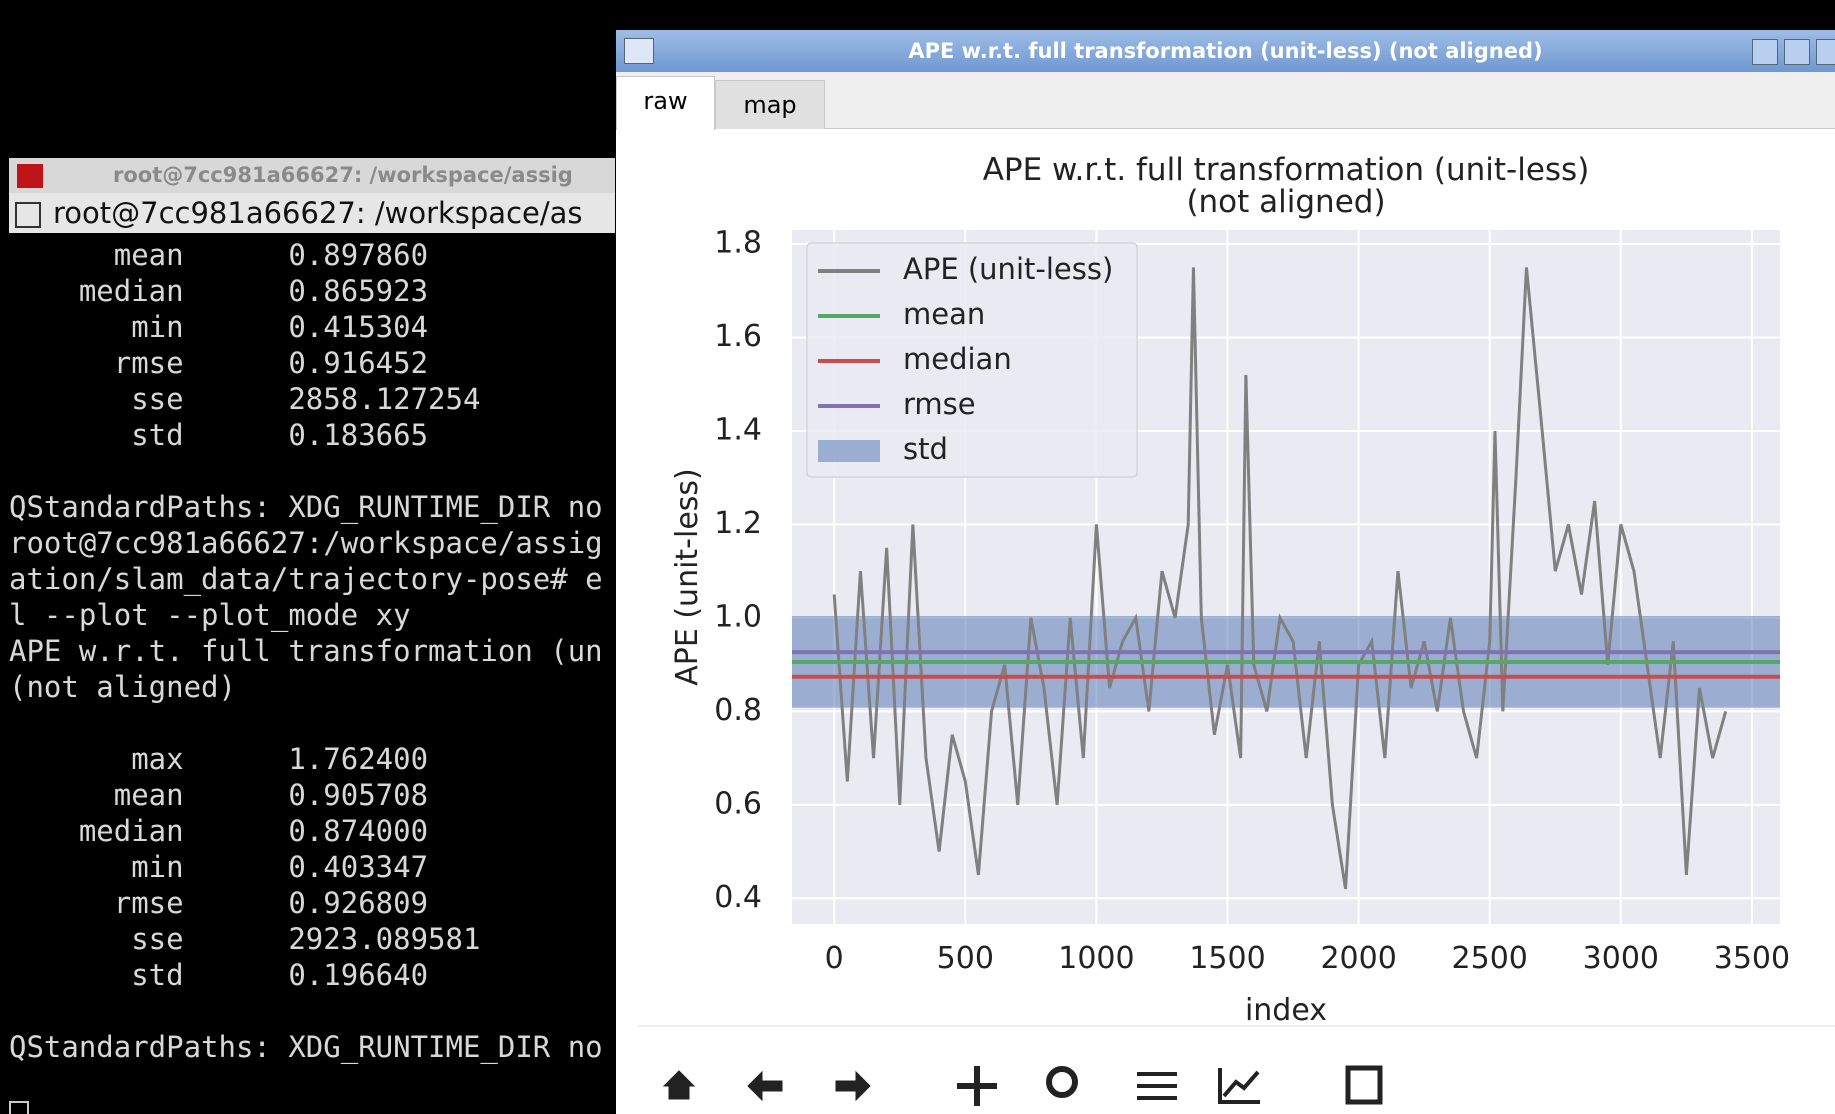  Describe the element at coordinates (219, 975) in the screenshot. I see `output-line: std 0.196640` at that location.